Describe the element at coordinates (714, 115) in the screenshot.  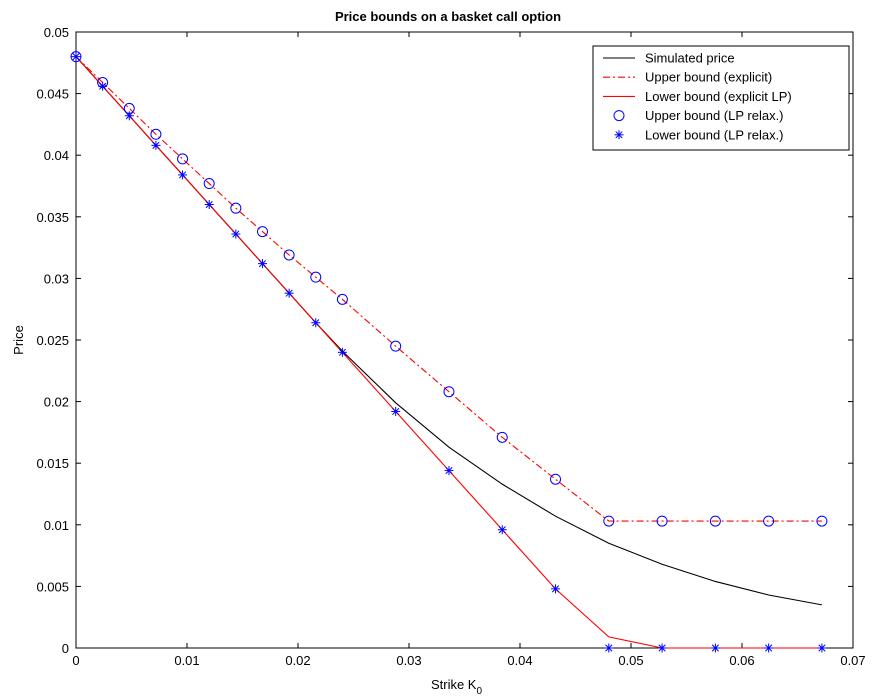
I see `legend-label-upper-bound-lp-relax: Upper bound (LP relax.)` at that location.